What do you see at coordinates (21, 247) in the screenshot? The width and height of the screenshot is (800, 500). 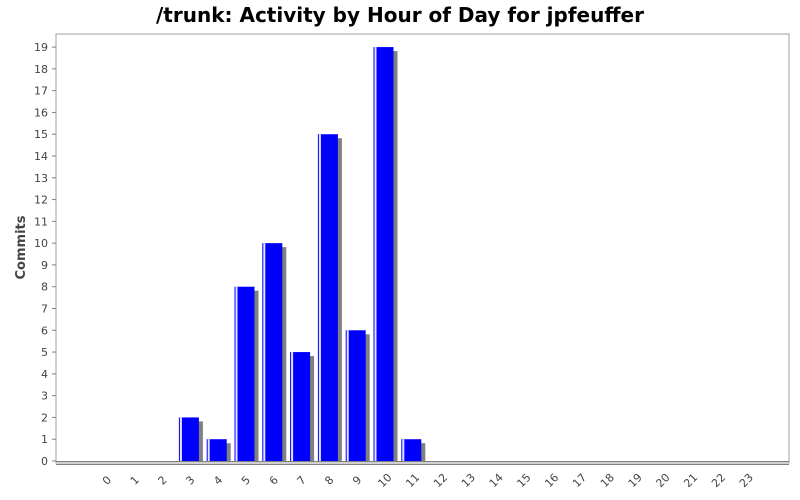 I see `y-axis-label: Commits` at bounding box center [21, 247].